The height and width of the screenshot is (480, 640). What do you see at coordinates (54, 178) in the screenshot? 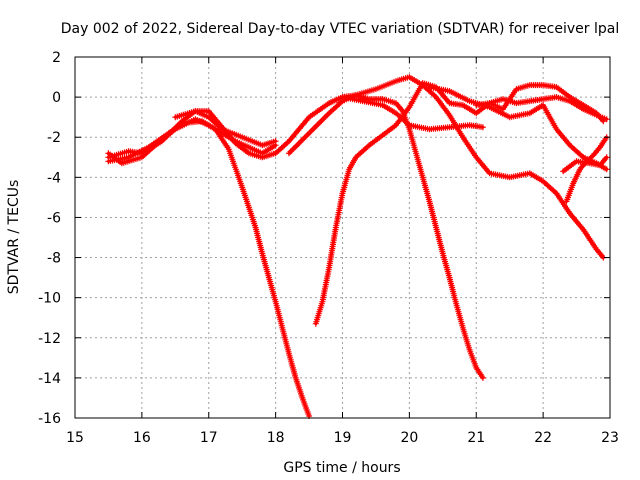
I see `y-tick-label: -4` at bounding box center [54, 178].